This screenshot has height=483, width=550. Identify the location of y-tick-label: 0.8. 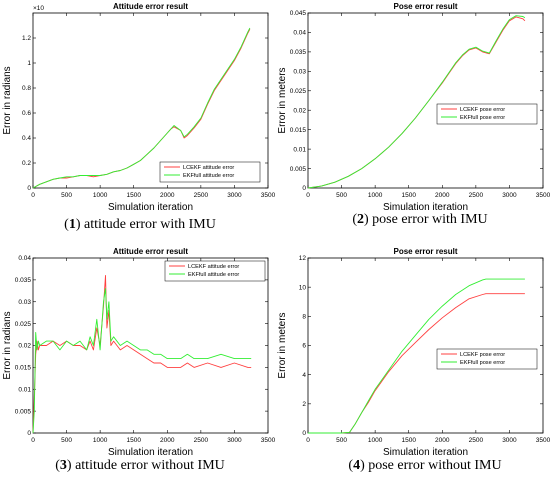
(26, 88).